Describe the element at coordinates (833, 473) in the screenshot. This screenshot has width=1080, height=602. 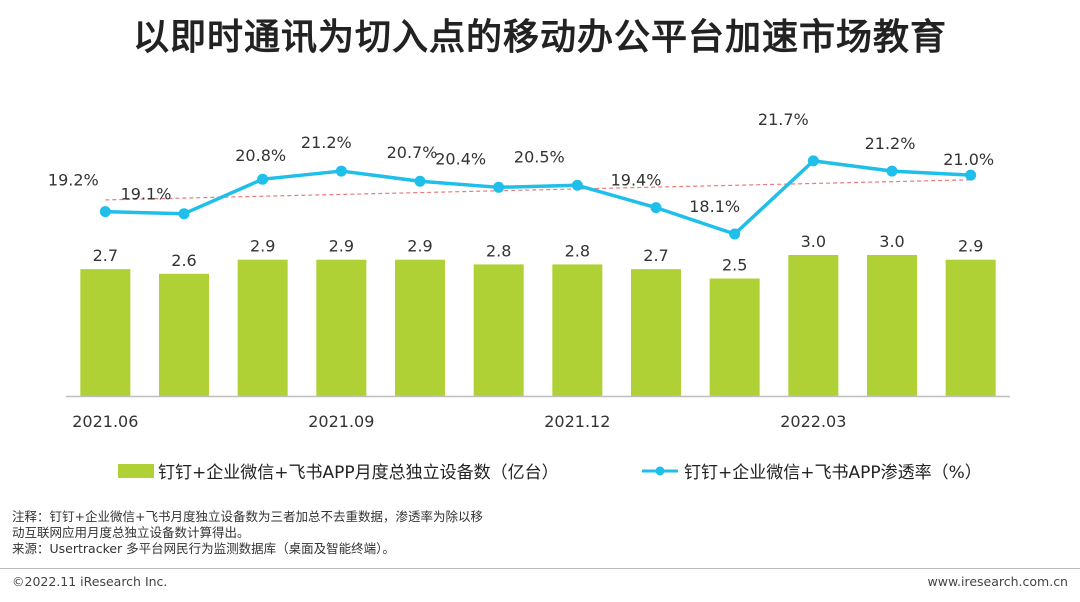
I see `legend-line-label: 钉钉+企业微信+飞书APP渗透率（%）` at that location.